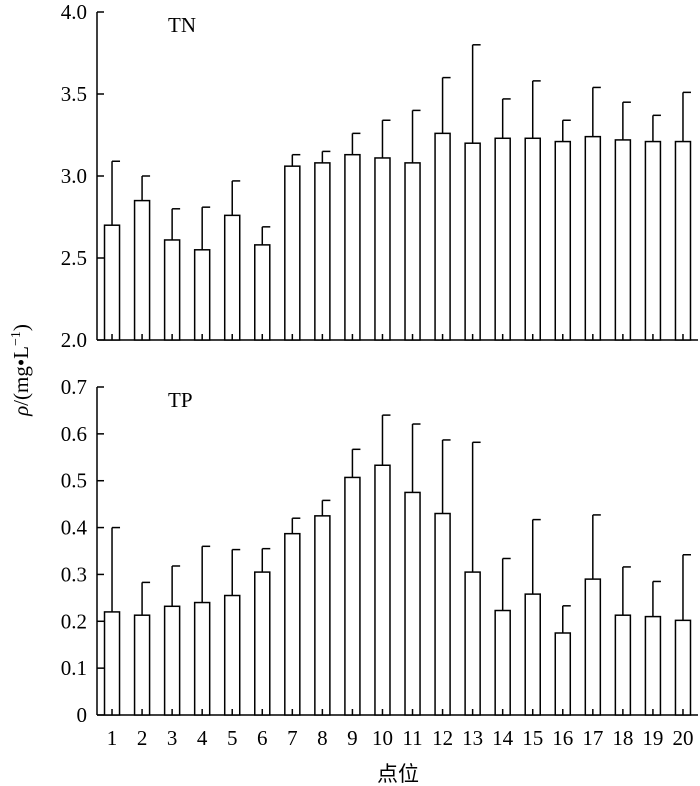 Image resolution: width=700 pixels, height=786 pixels. What do you see at coordinates (74, 340) in the screenshot?
I see `tn-y-tick-label: 2.0` at bounding box center [74, 340].